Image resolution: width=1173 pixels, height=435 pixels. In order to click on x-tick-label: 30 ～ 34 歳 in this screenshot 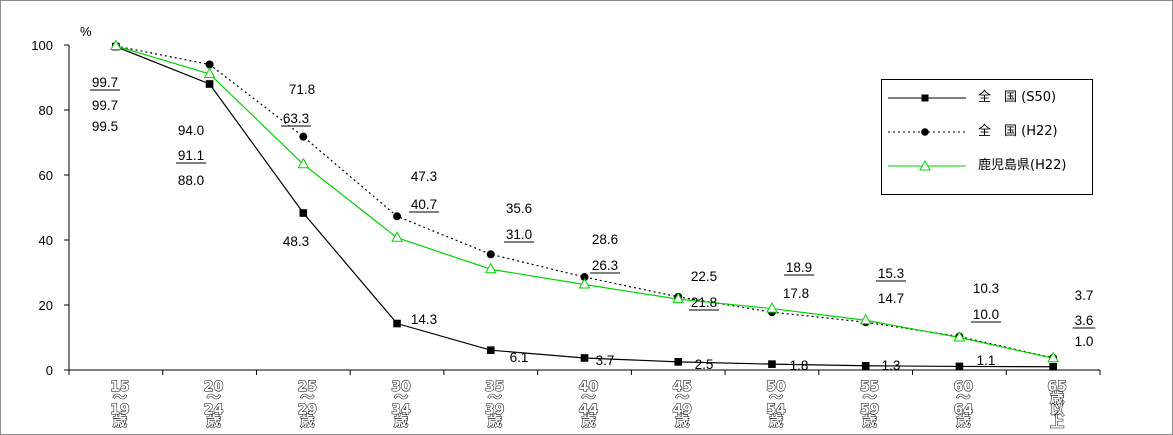, I will do `click(401, 404)`.